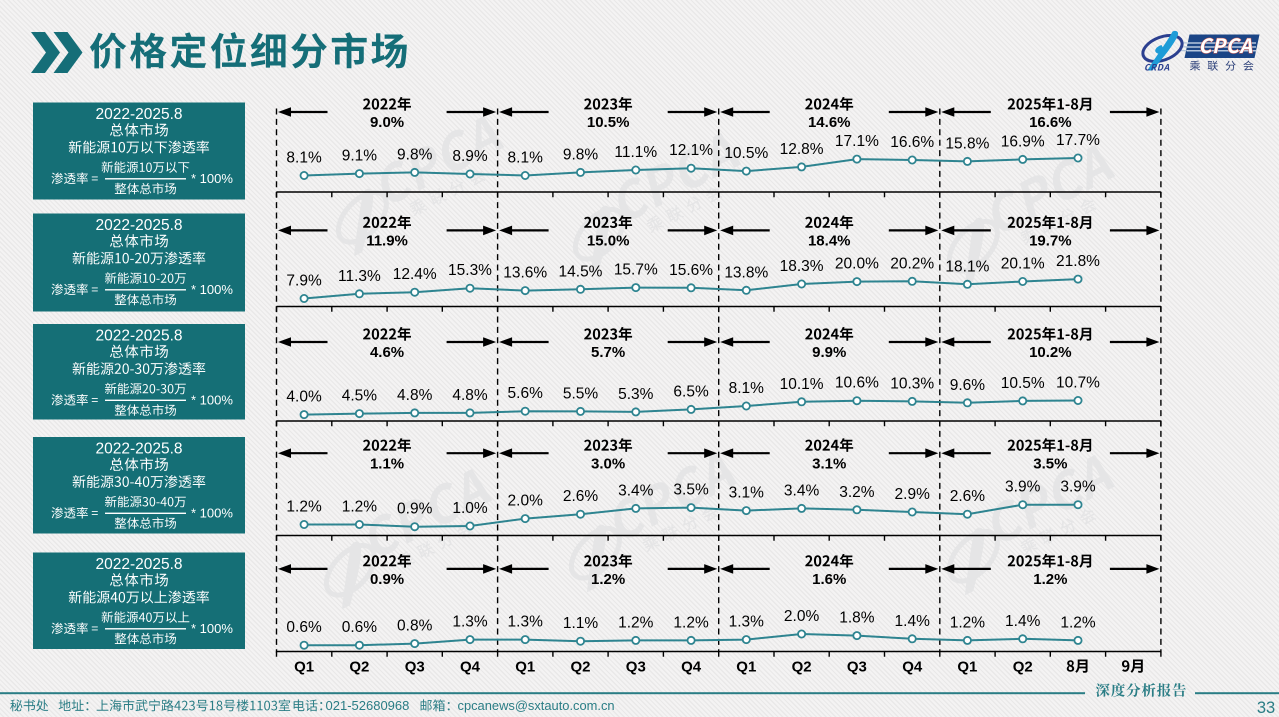 The image size is (1279, 717). What do you see at coordinates (581, 393) in the screenshot?
I see `svg-text: 5.5%` at bounding box center [581, 393].